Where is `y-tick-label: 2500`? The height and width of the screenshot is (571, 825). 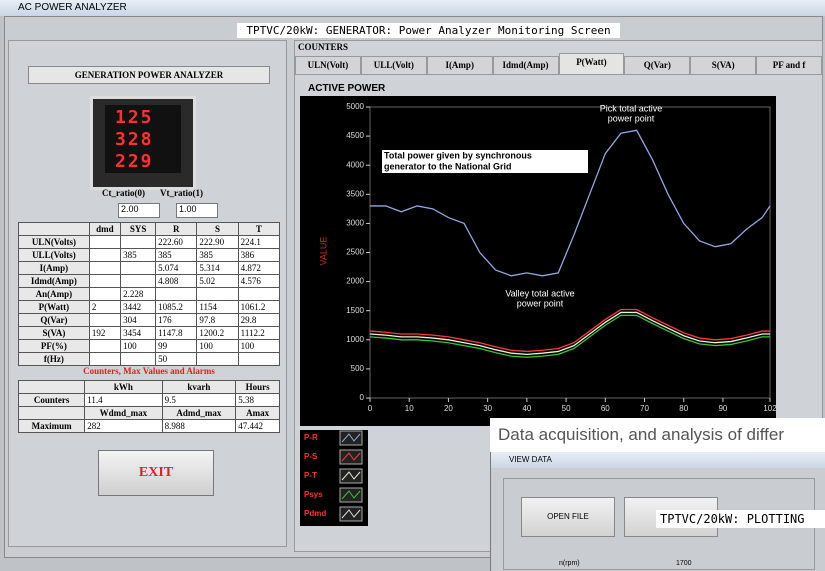
y-tick-label: 2500 is located at coordinates (355, 252).